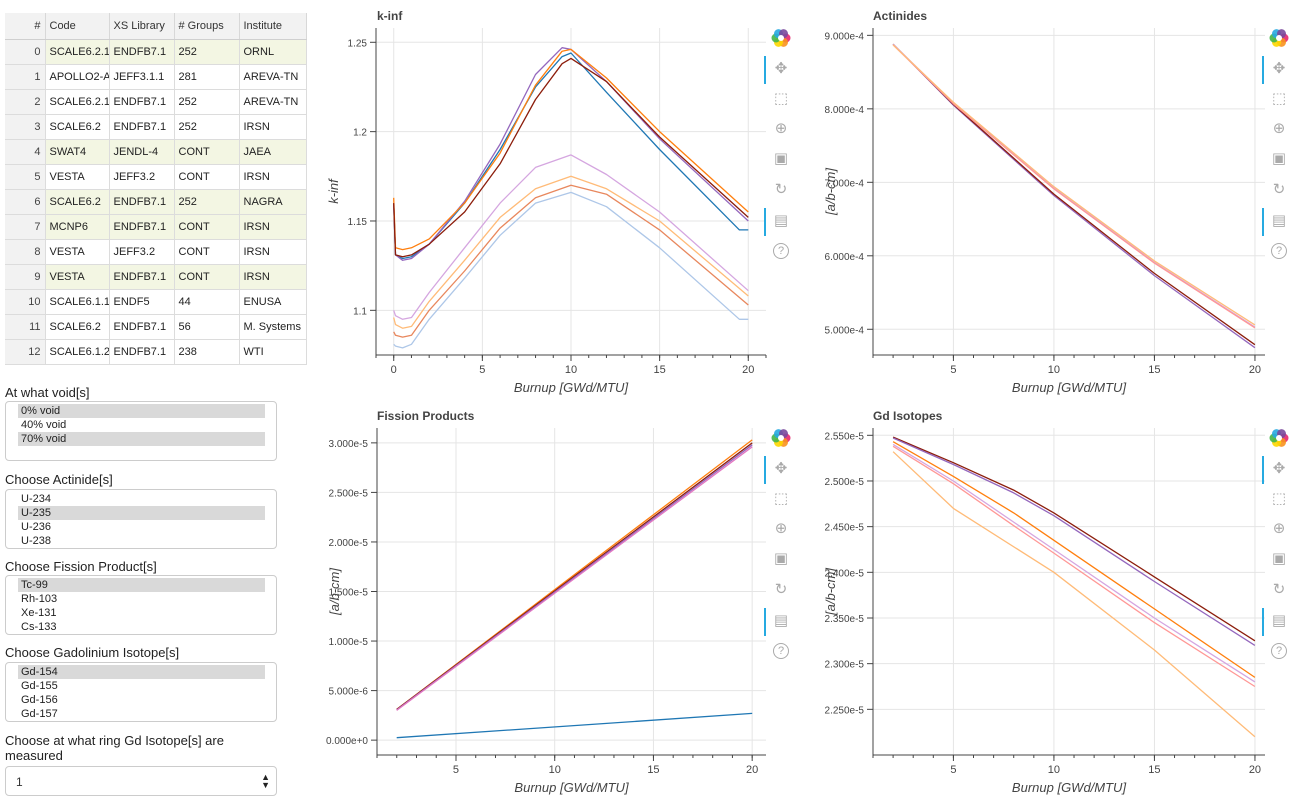 This screenshot has height=811, width=1304. What do you see at coordinates (273, 52) in the screenshot?
I see `institute-cell: ORNL` at bounding box center [273, 52].